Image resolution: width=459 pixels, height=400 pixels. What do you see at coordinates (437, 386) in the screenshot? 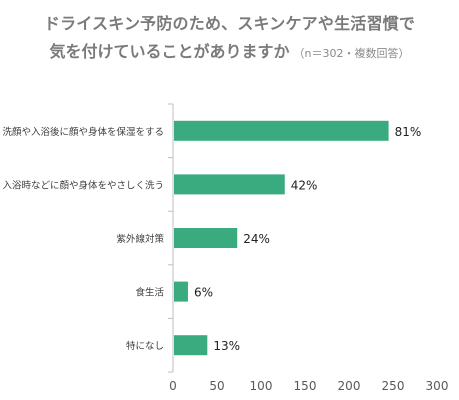
I see `x-tick-label-6: 300` at bounding box center [437, 386].